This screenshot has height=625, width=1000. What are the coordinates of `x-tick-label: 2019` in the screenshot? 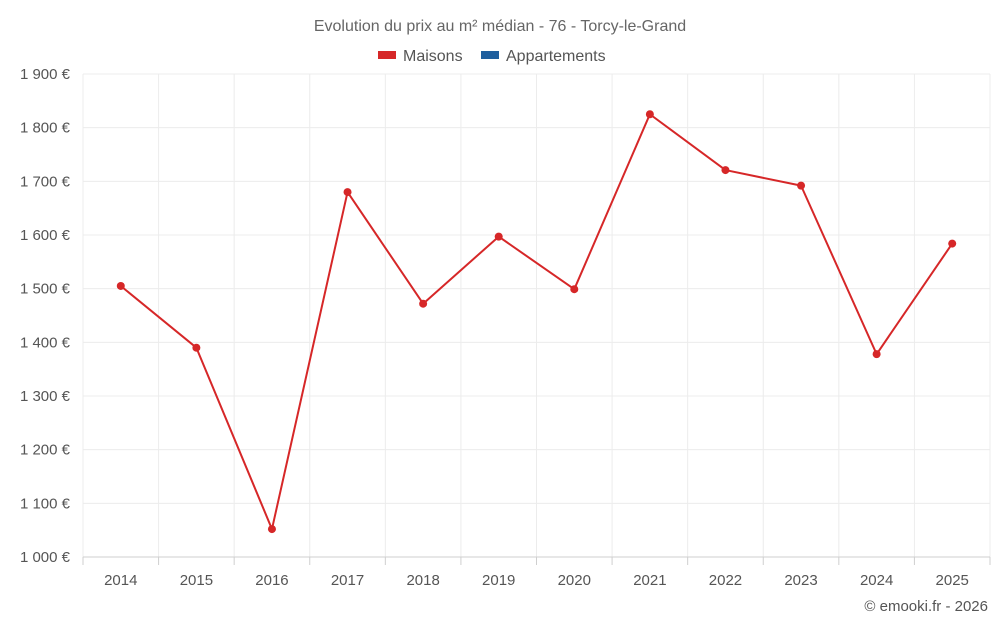 It's located at (498, 580).